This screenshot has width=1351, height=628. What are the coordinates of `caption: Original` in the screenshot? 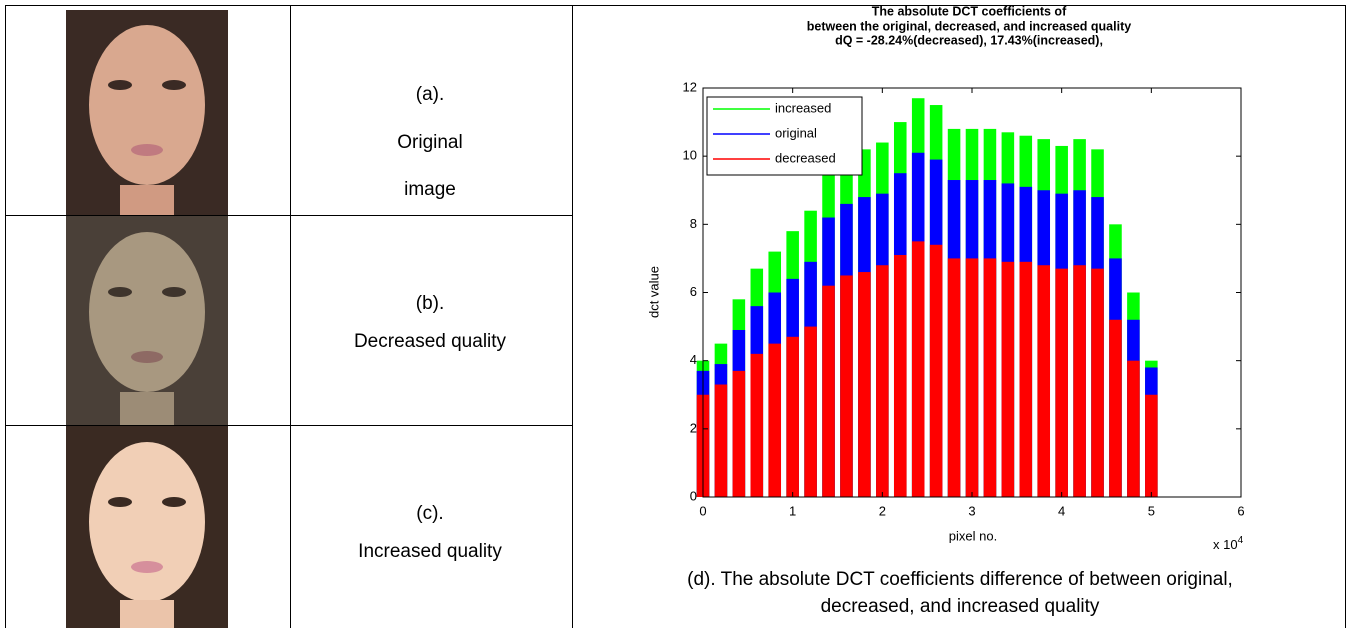 It's located at (429, 142).